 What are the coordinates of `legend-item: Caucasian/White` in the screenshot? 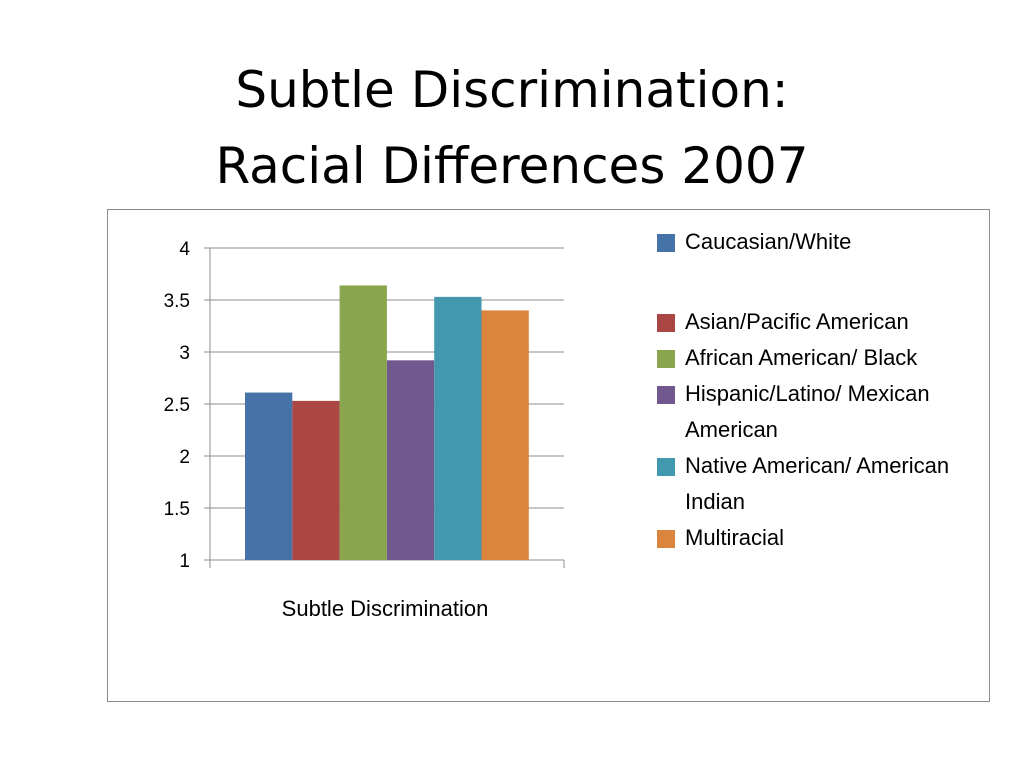 It's located at (817, 242).